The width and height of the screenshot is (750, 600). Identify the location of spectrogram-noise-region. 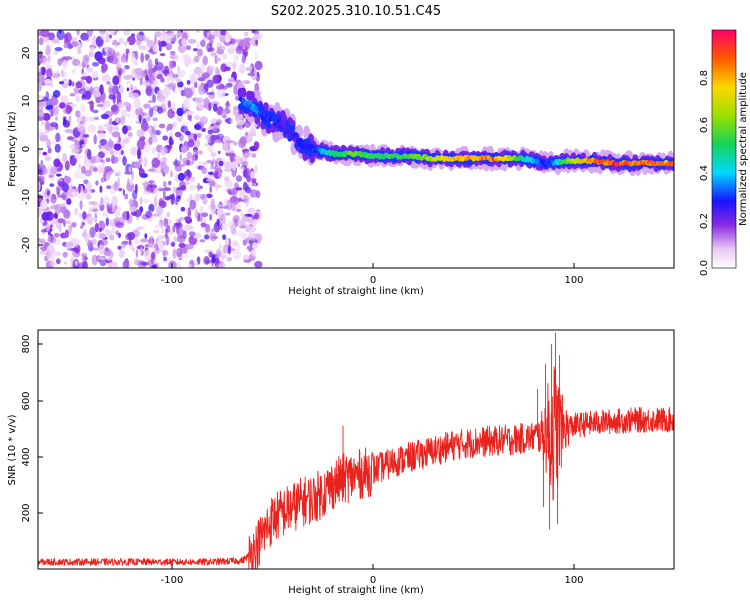
(150, 149).